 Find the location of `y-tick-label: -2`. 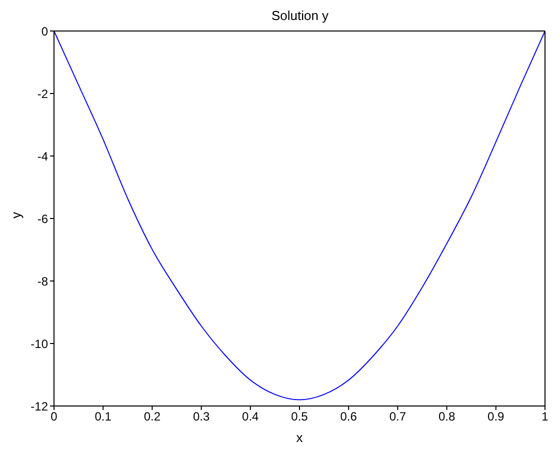

y-tick-label: -2 is located at coordinates (42, 93).